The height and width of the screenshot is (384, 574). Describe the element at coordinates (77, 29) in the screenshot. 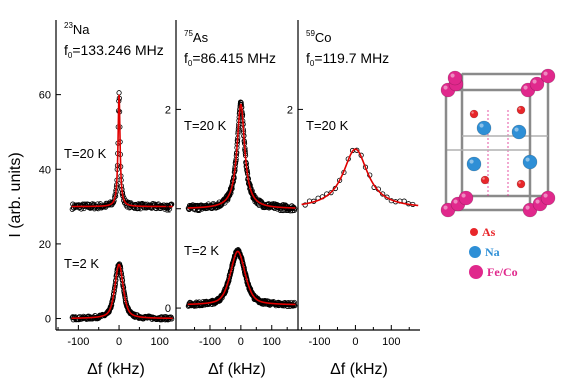

I see `isotope-label: 23Na` at that location.